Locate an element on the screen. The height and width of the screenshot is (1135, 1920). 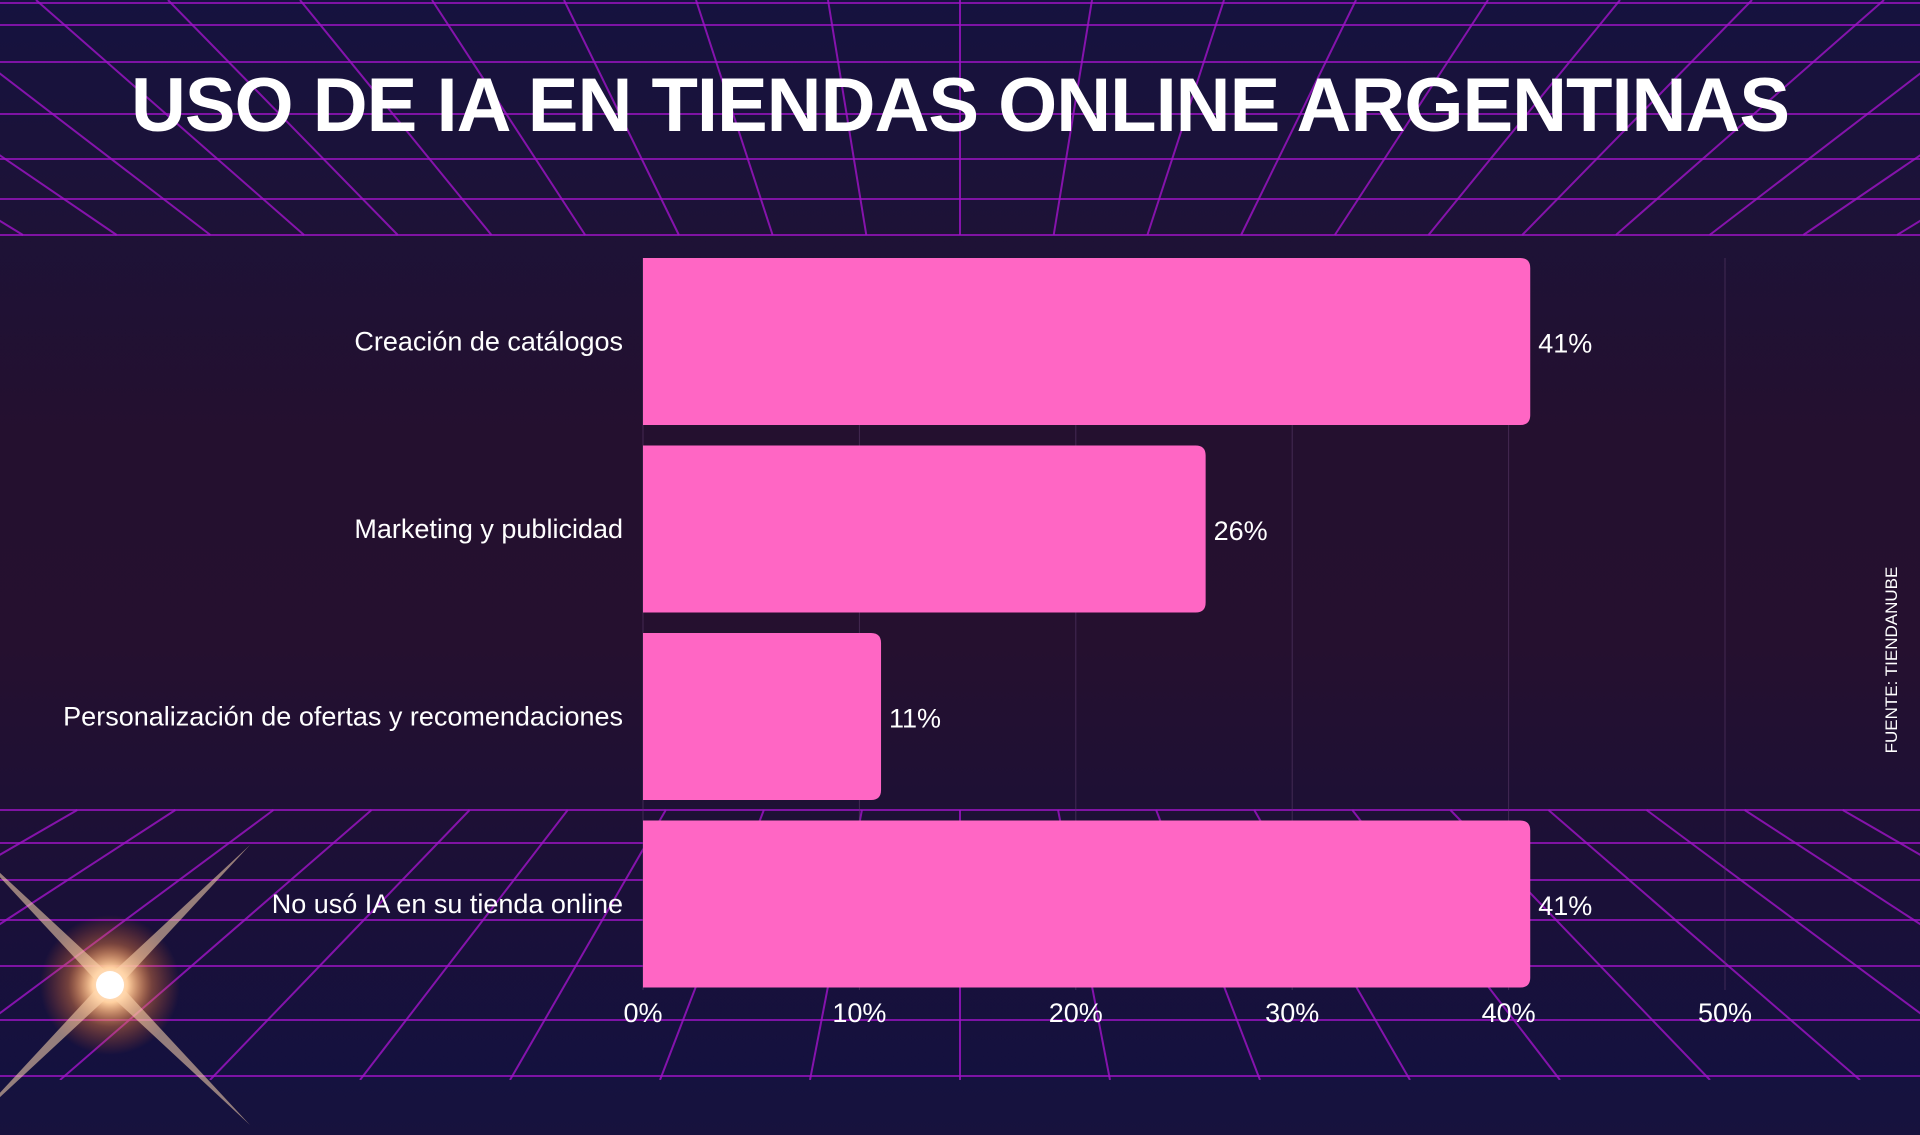
source-label: FUENTE: TIENDANUBE is located at coordinates (1891, 660).